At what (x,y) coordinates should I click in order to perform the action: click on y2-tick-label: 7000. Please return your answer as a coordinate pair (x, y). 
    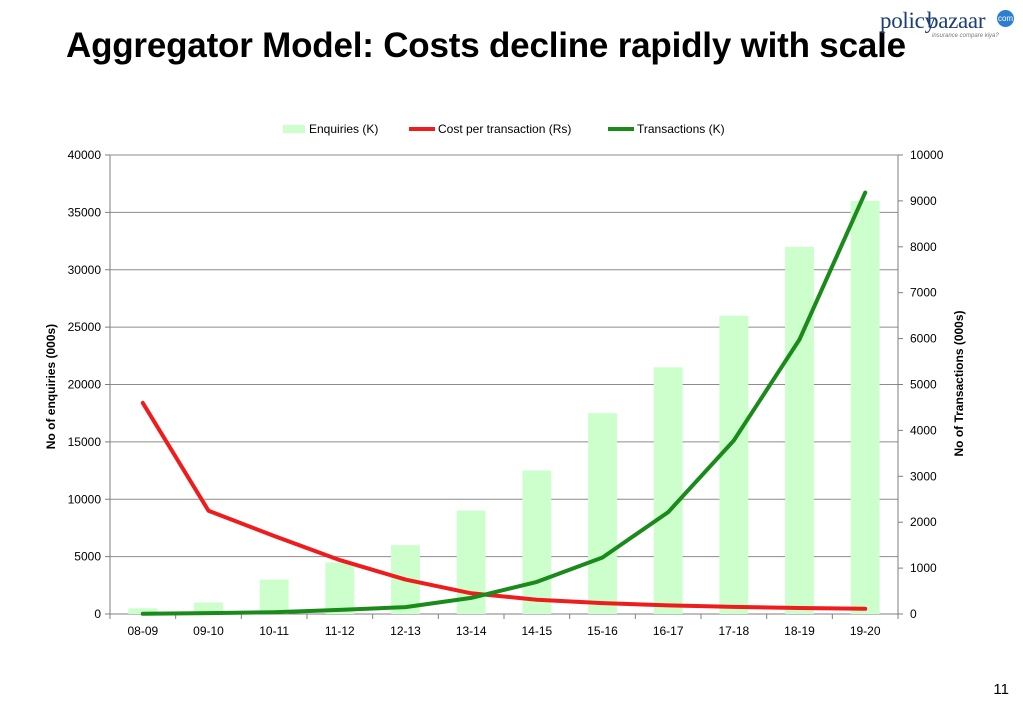
    Looking at the image, I should click on (923, 293).